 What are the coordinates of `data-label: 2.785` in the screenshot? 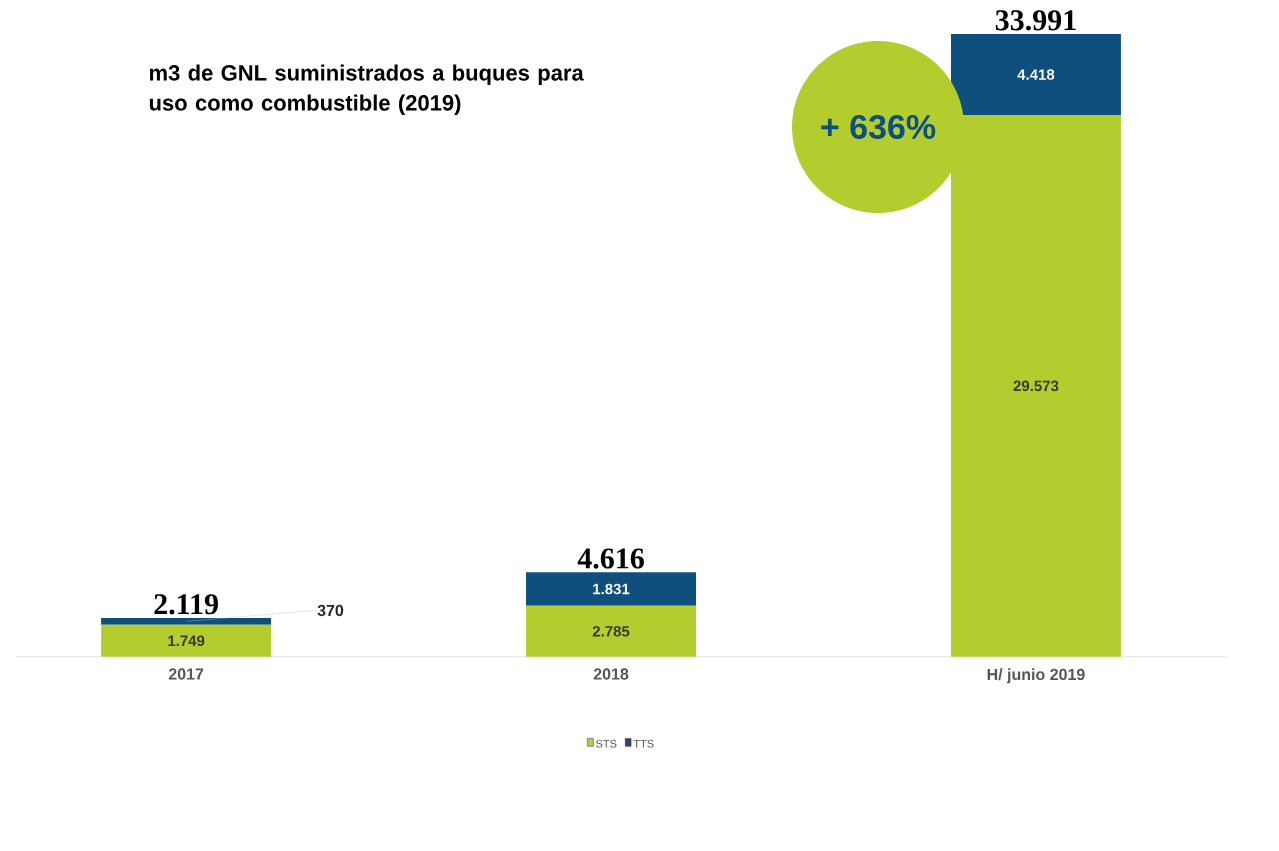 It's located at (611, 631).